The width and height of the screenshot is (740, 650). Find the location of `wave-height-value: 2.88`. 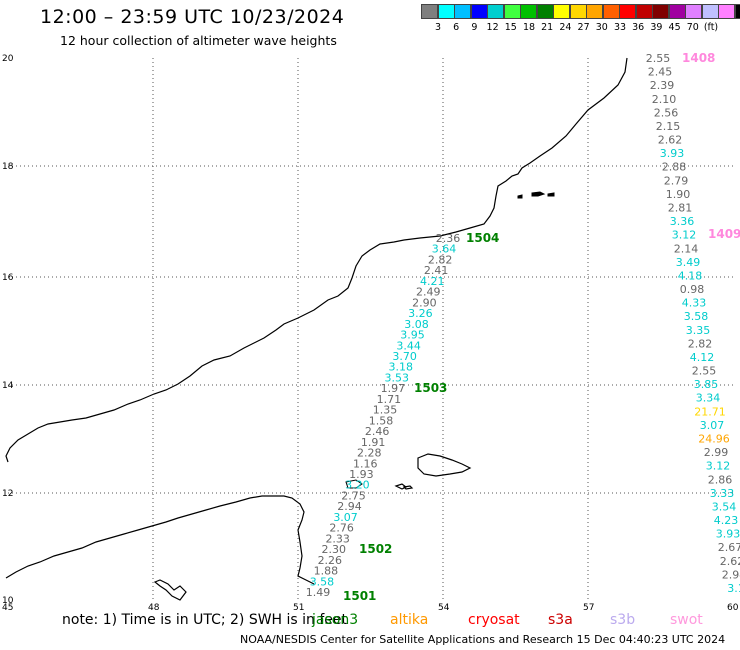

wave-height-value: 2.88 is located at coordinates (674, 167).